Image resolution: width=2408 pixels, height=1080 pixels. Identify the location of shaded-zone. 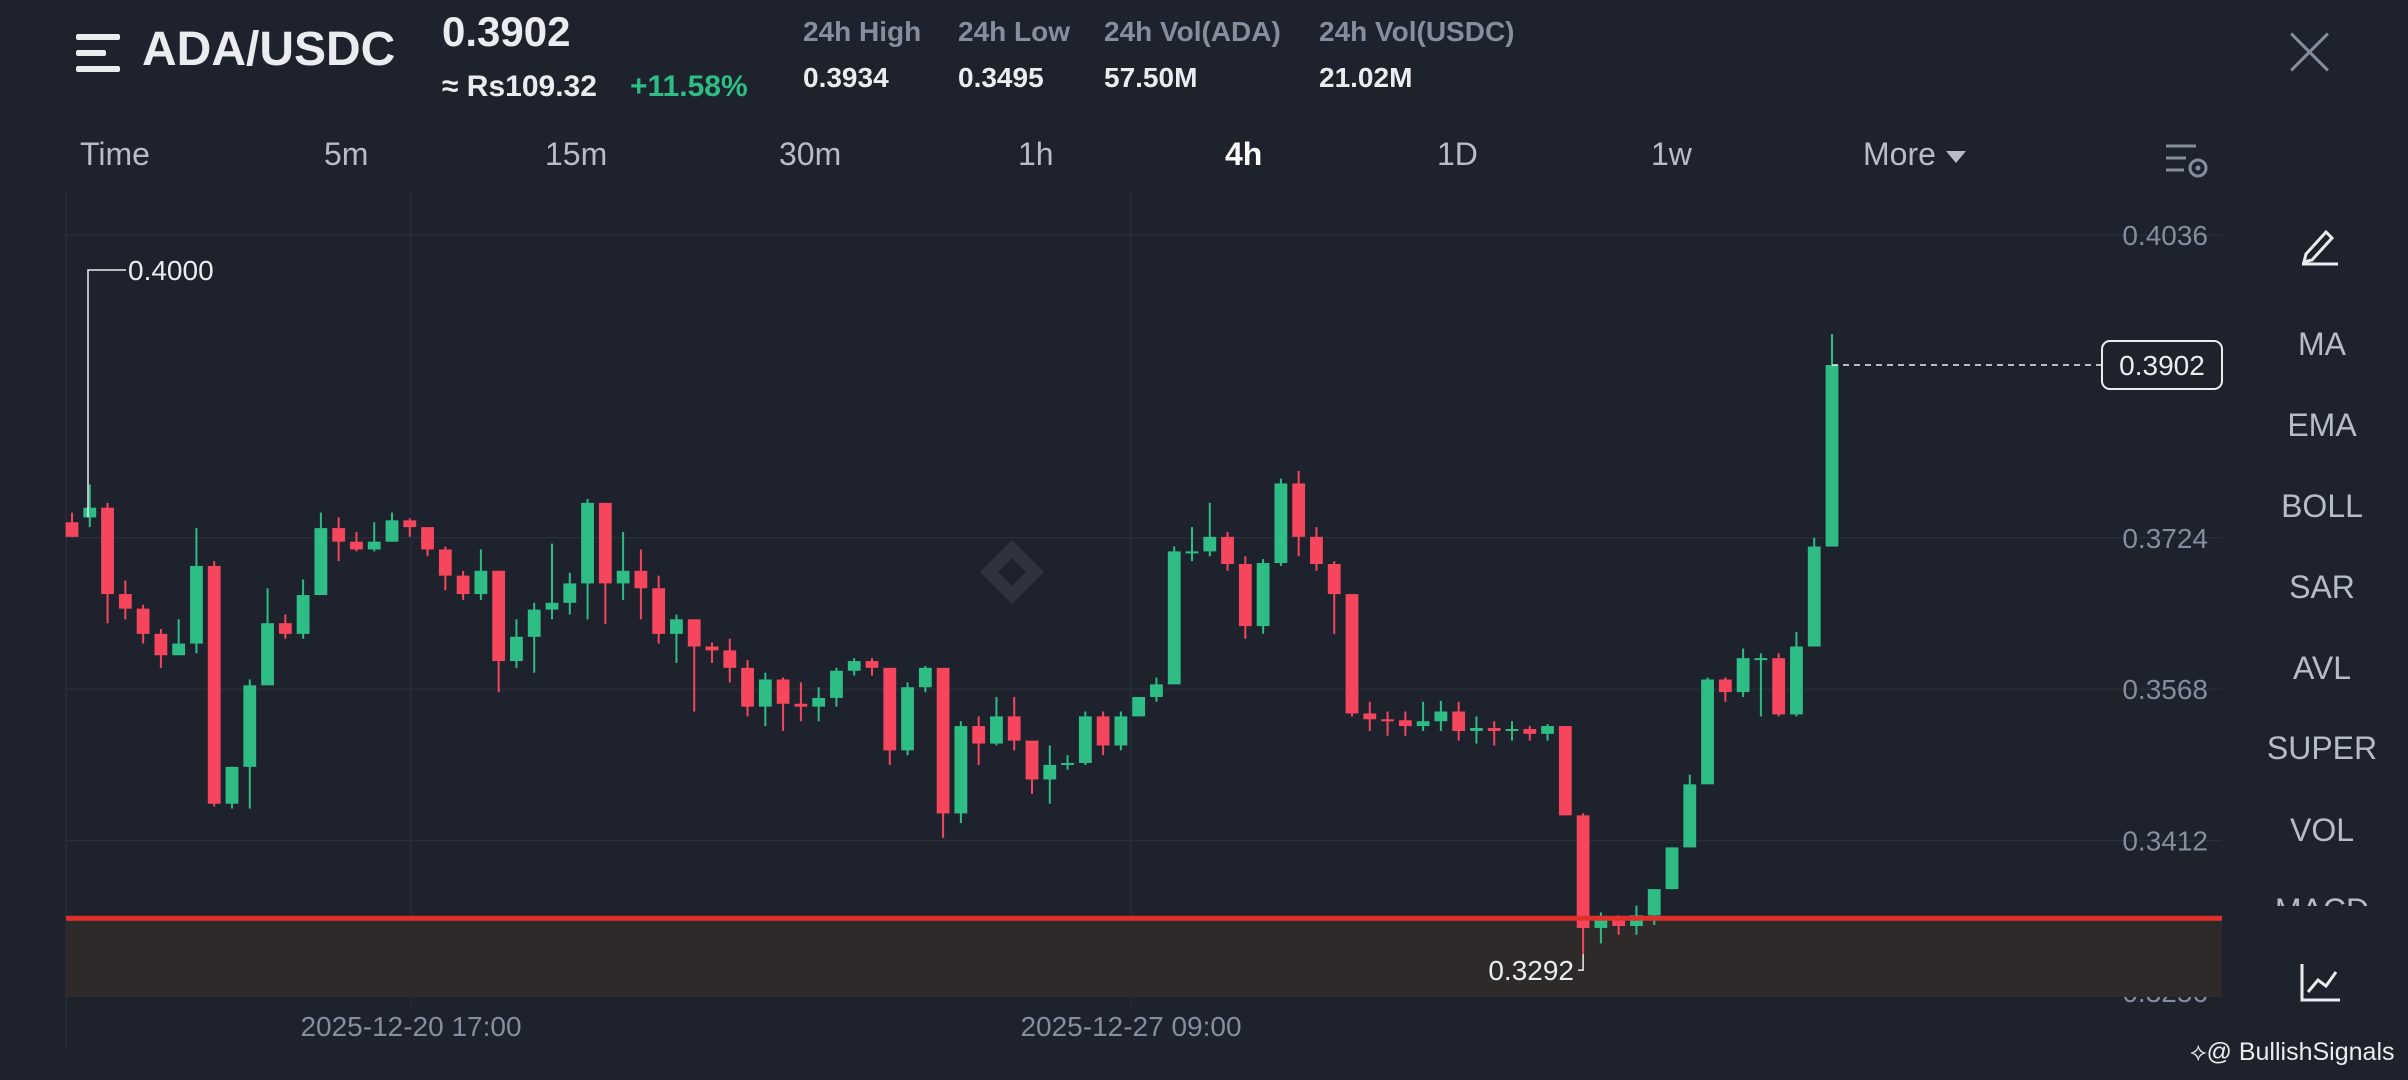
(1144, 957).